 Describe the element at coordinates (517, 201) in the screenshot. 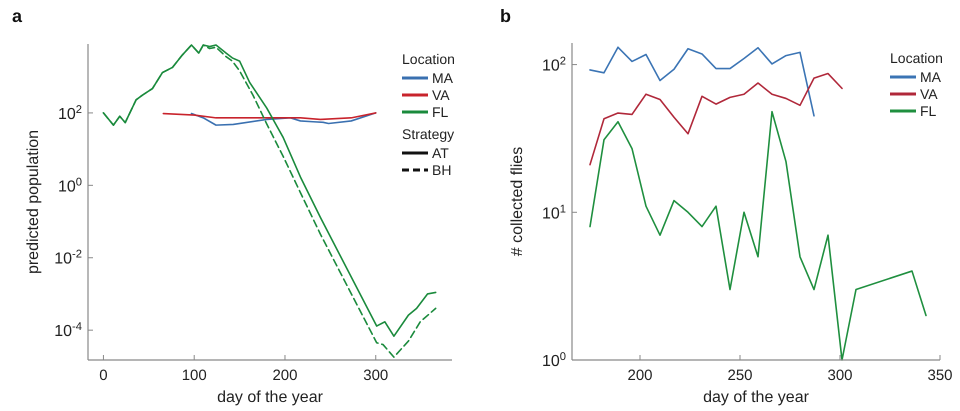

I see `y-axis-title: # collected flies` at that location.